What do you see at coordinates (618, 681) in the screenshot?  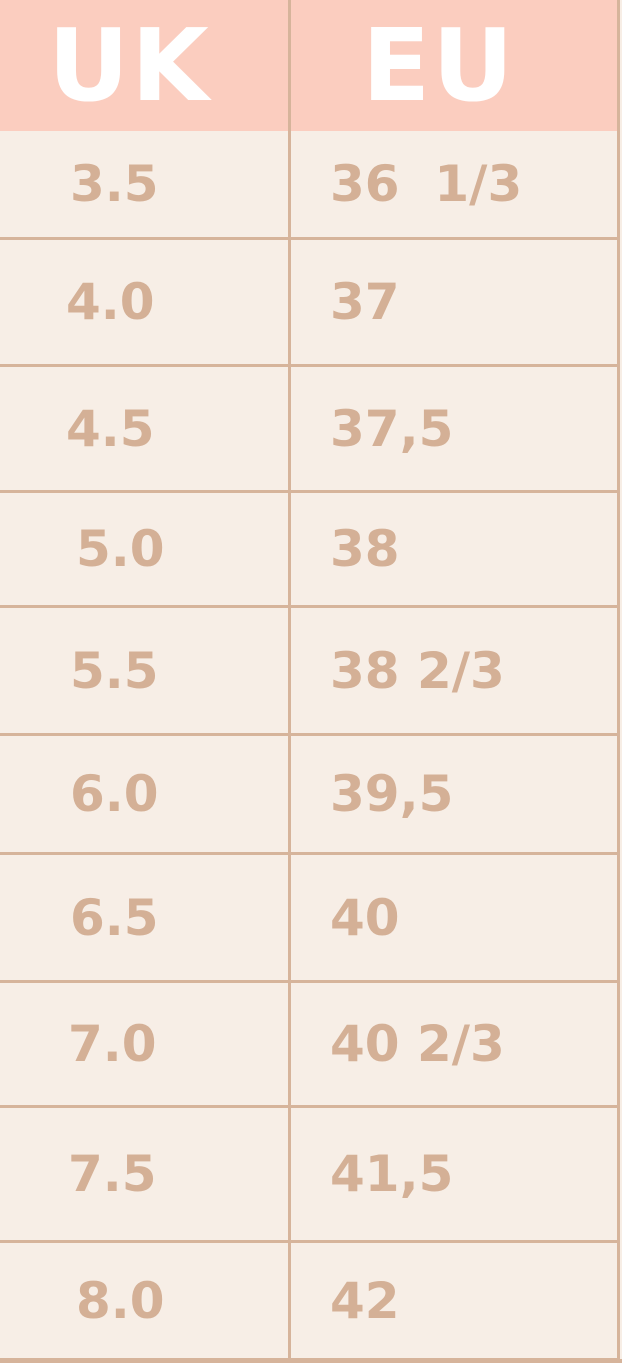 I see `right-border` at bounding box center [618, 681].